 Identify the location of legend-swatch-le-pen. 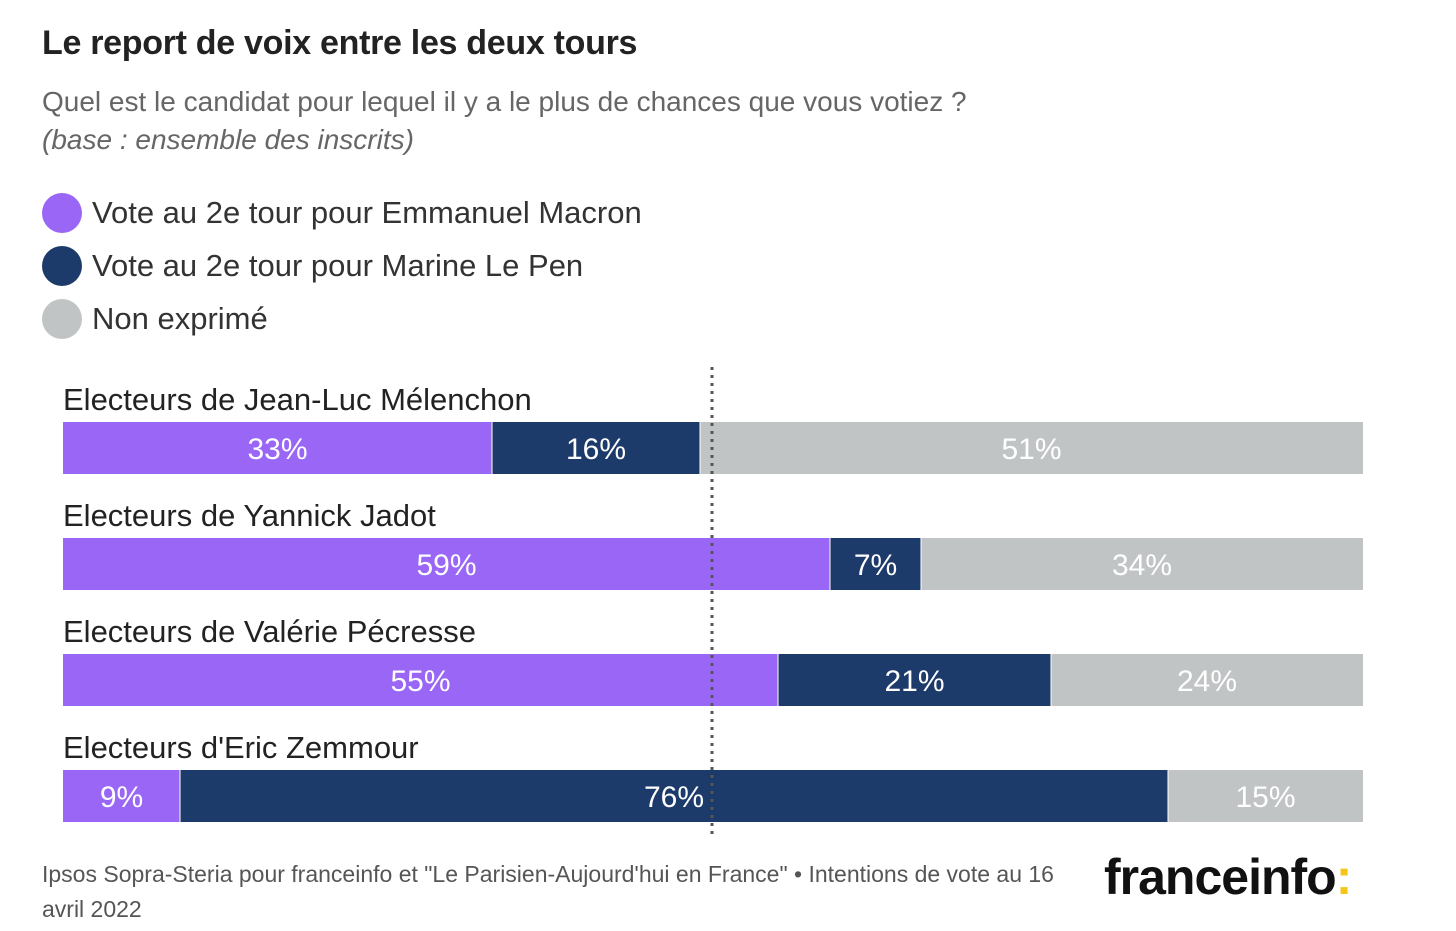
(62, 265).